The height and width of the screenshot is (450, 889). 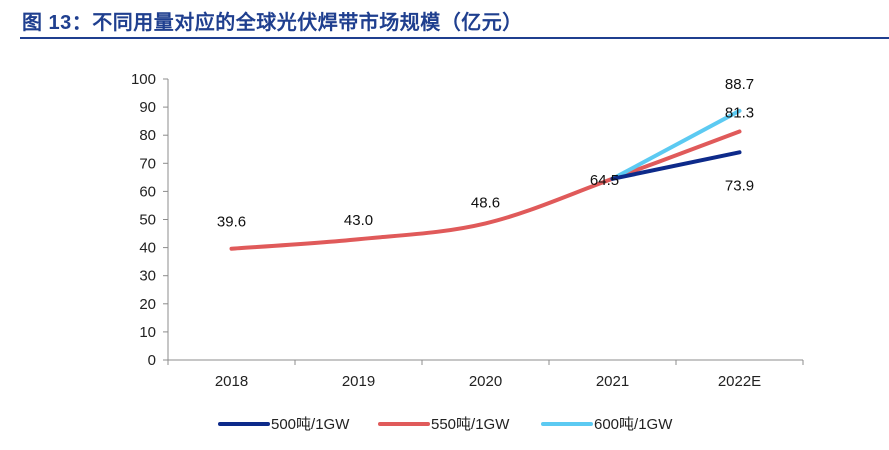 I want to click on y-tick-label: 60, so click(x=147, y=191).